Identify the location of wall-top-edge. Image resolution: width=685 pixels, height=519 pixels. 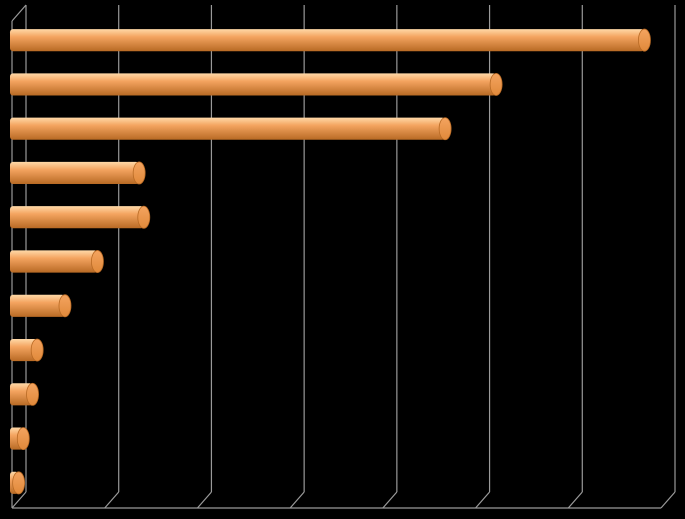
(19, 13).